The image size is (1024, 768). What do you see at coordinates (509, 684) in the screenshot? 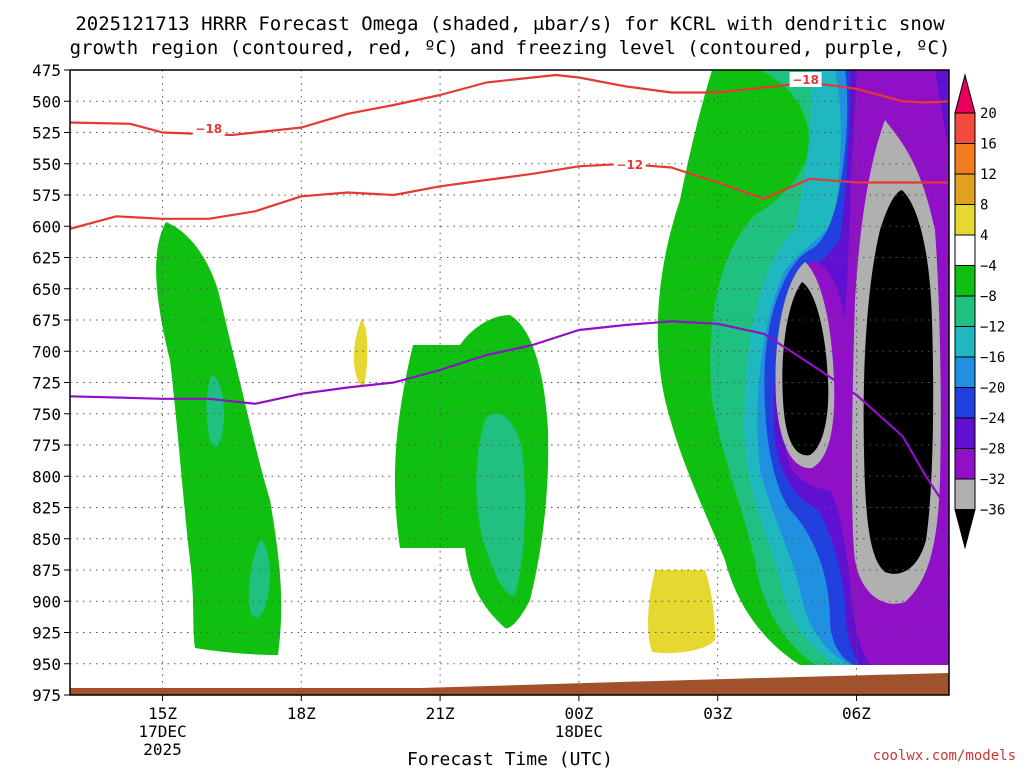
I see `terrain-ground` at bounding box center [509, 684].